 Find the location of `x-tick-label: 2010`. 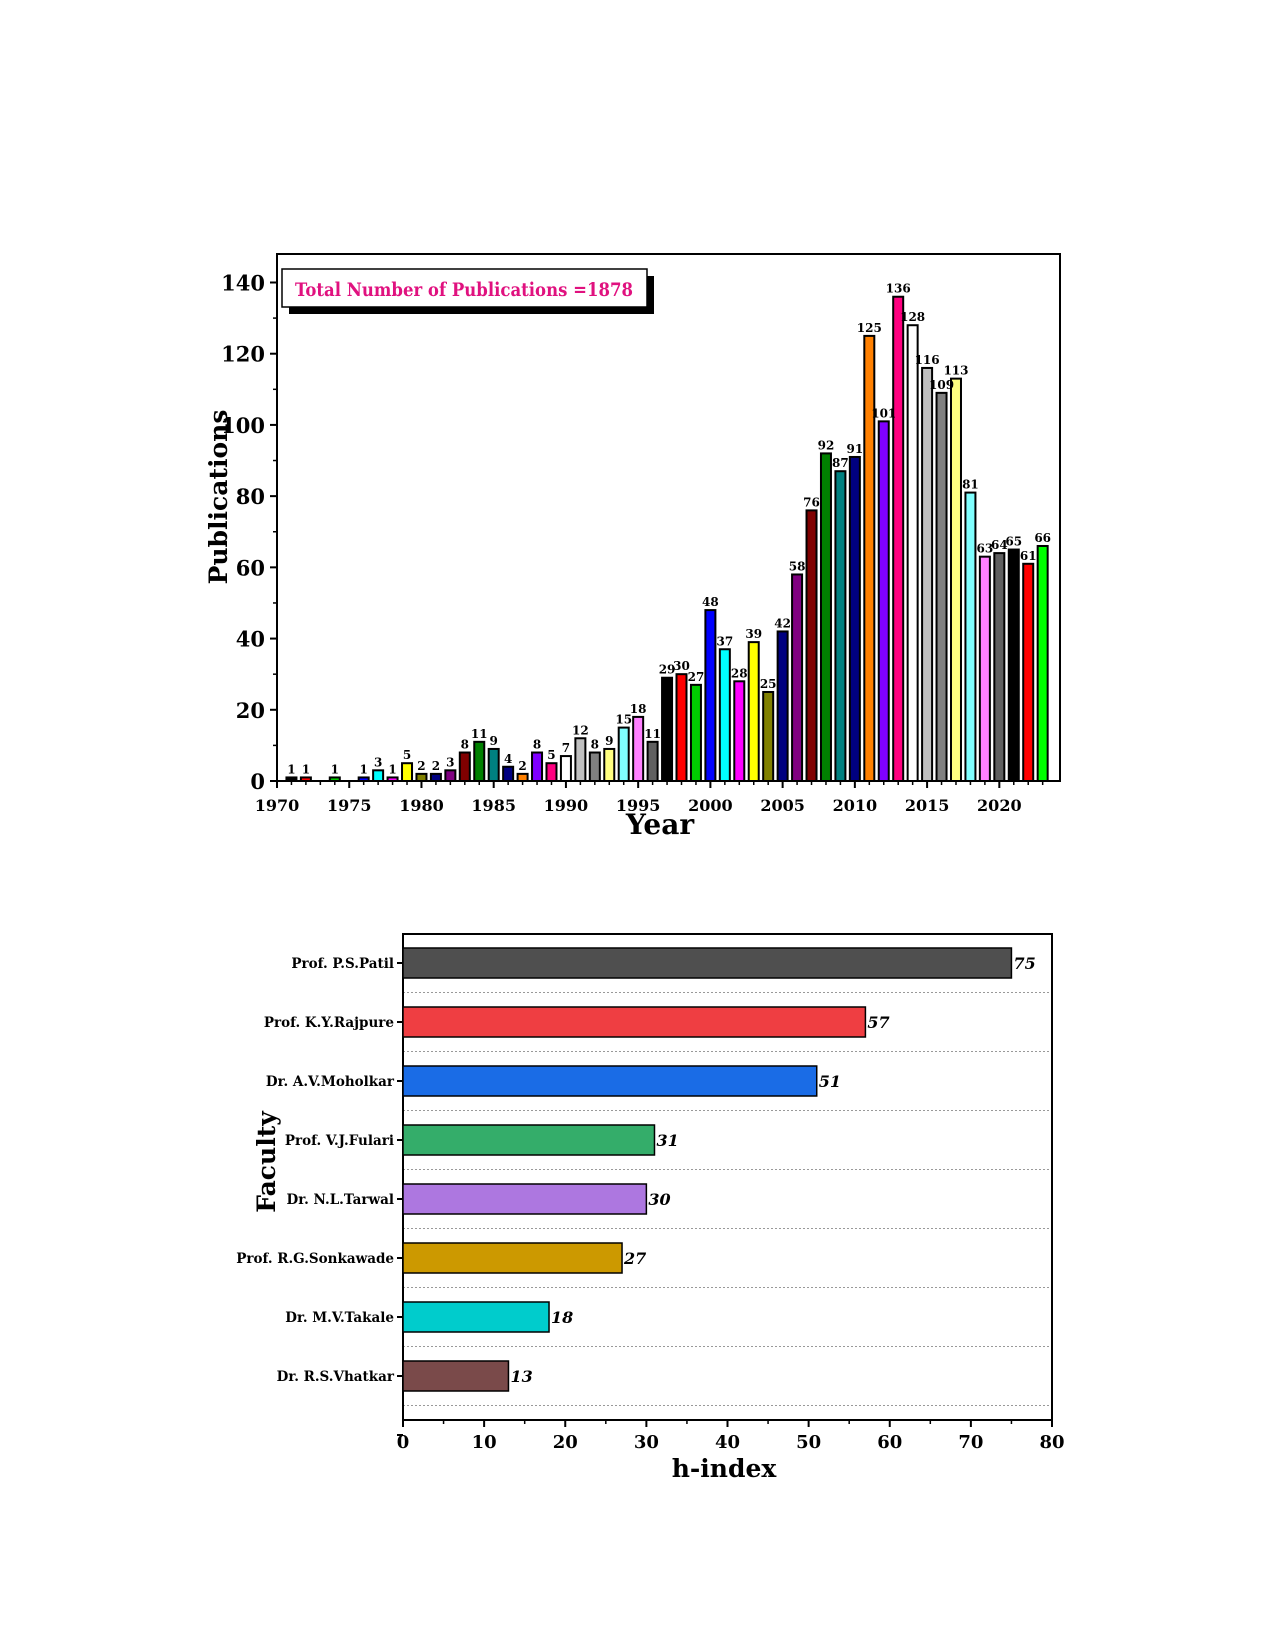

x-tick-label: 2010 is located at coordinates (855, 805).